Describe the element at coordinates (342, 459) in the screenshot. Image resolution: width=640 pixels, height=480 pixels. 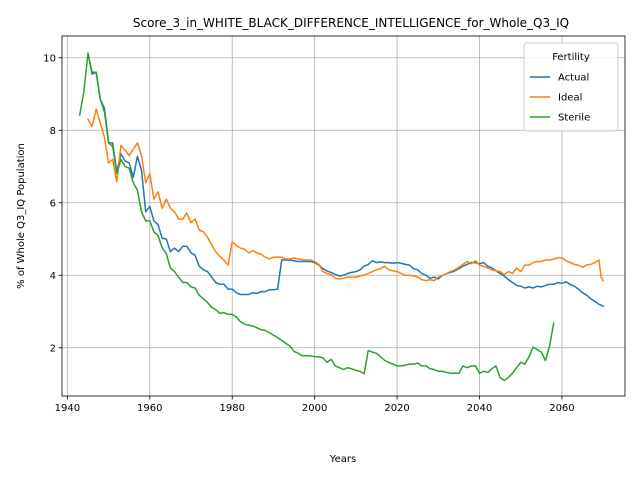
I see `x-axis-label: Years` at that location.